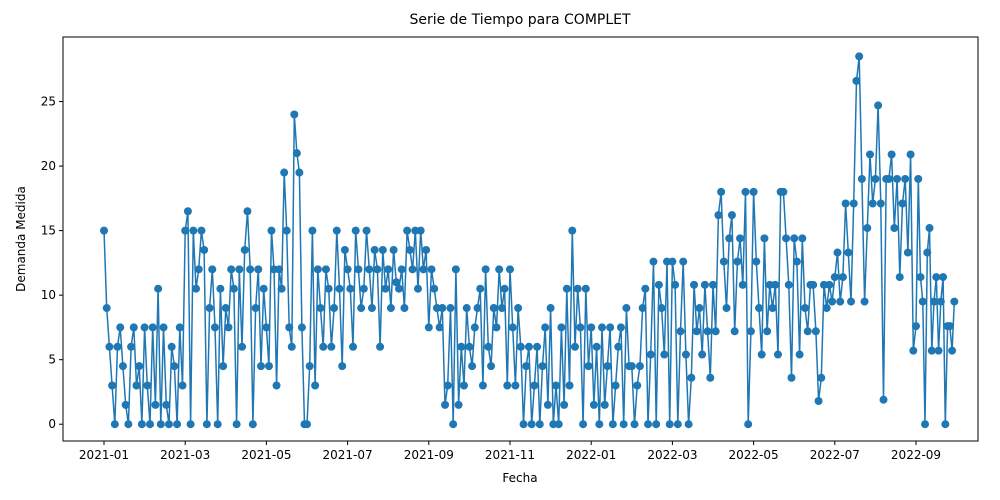 Image resolution: width=1000 pixels, height=500 pixels. What do you see at coordinates (48, 166) in the screenshot?
I see `y-tick-label: 20` at bounding box center [48, 166].